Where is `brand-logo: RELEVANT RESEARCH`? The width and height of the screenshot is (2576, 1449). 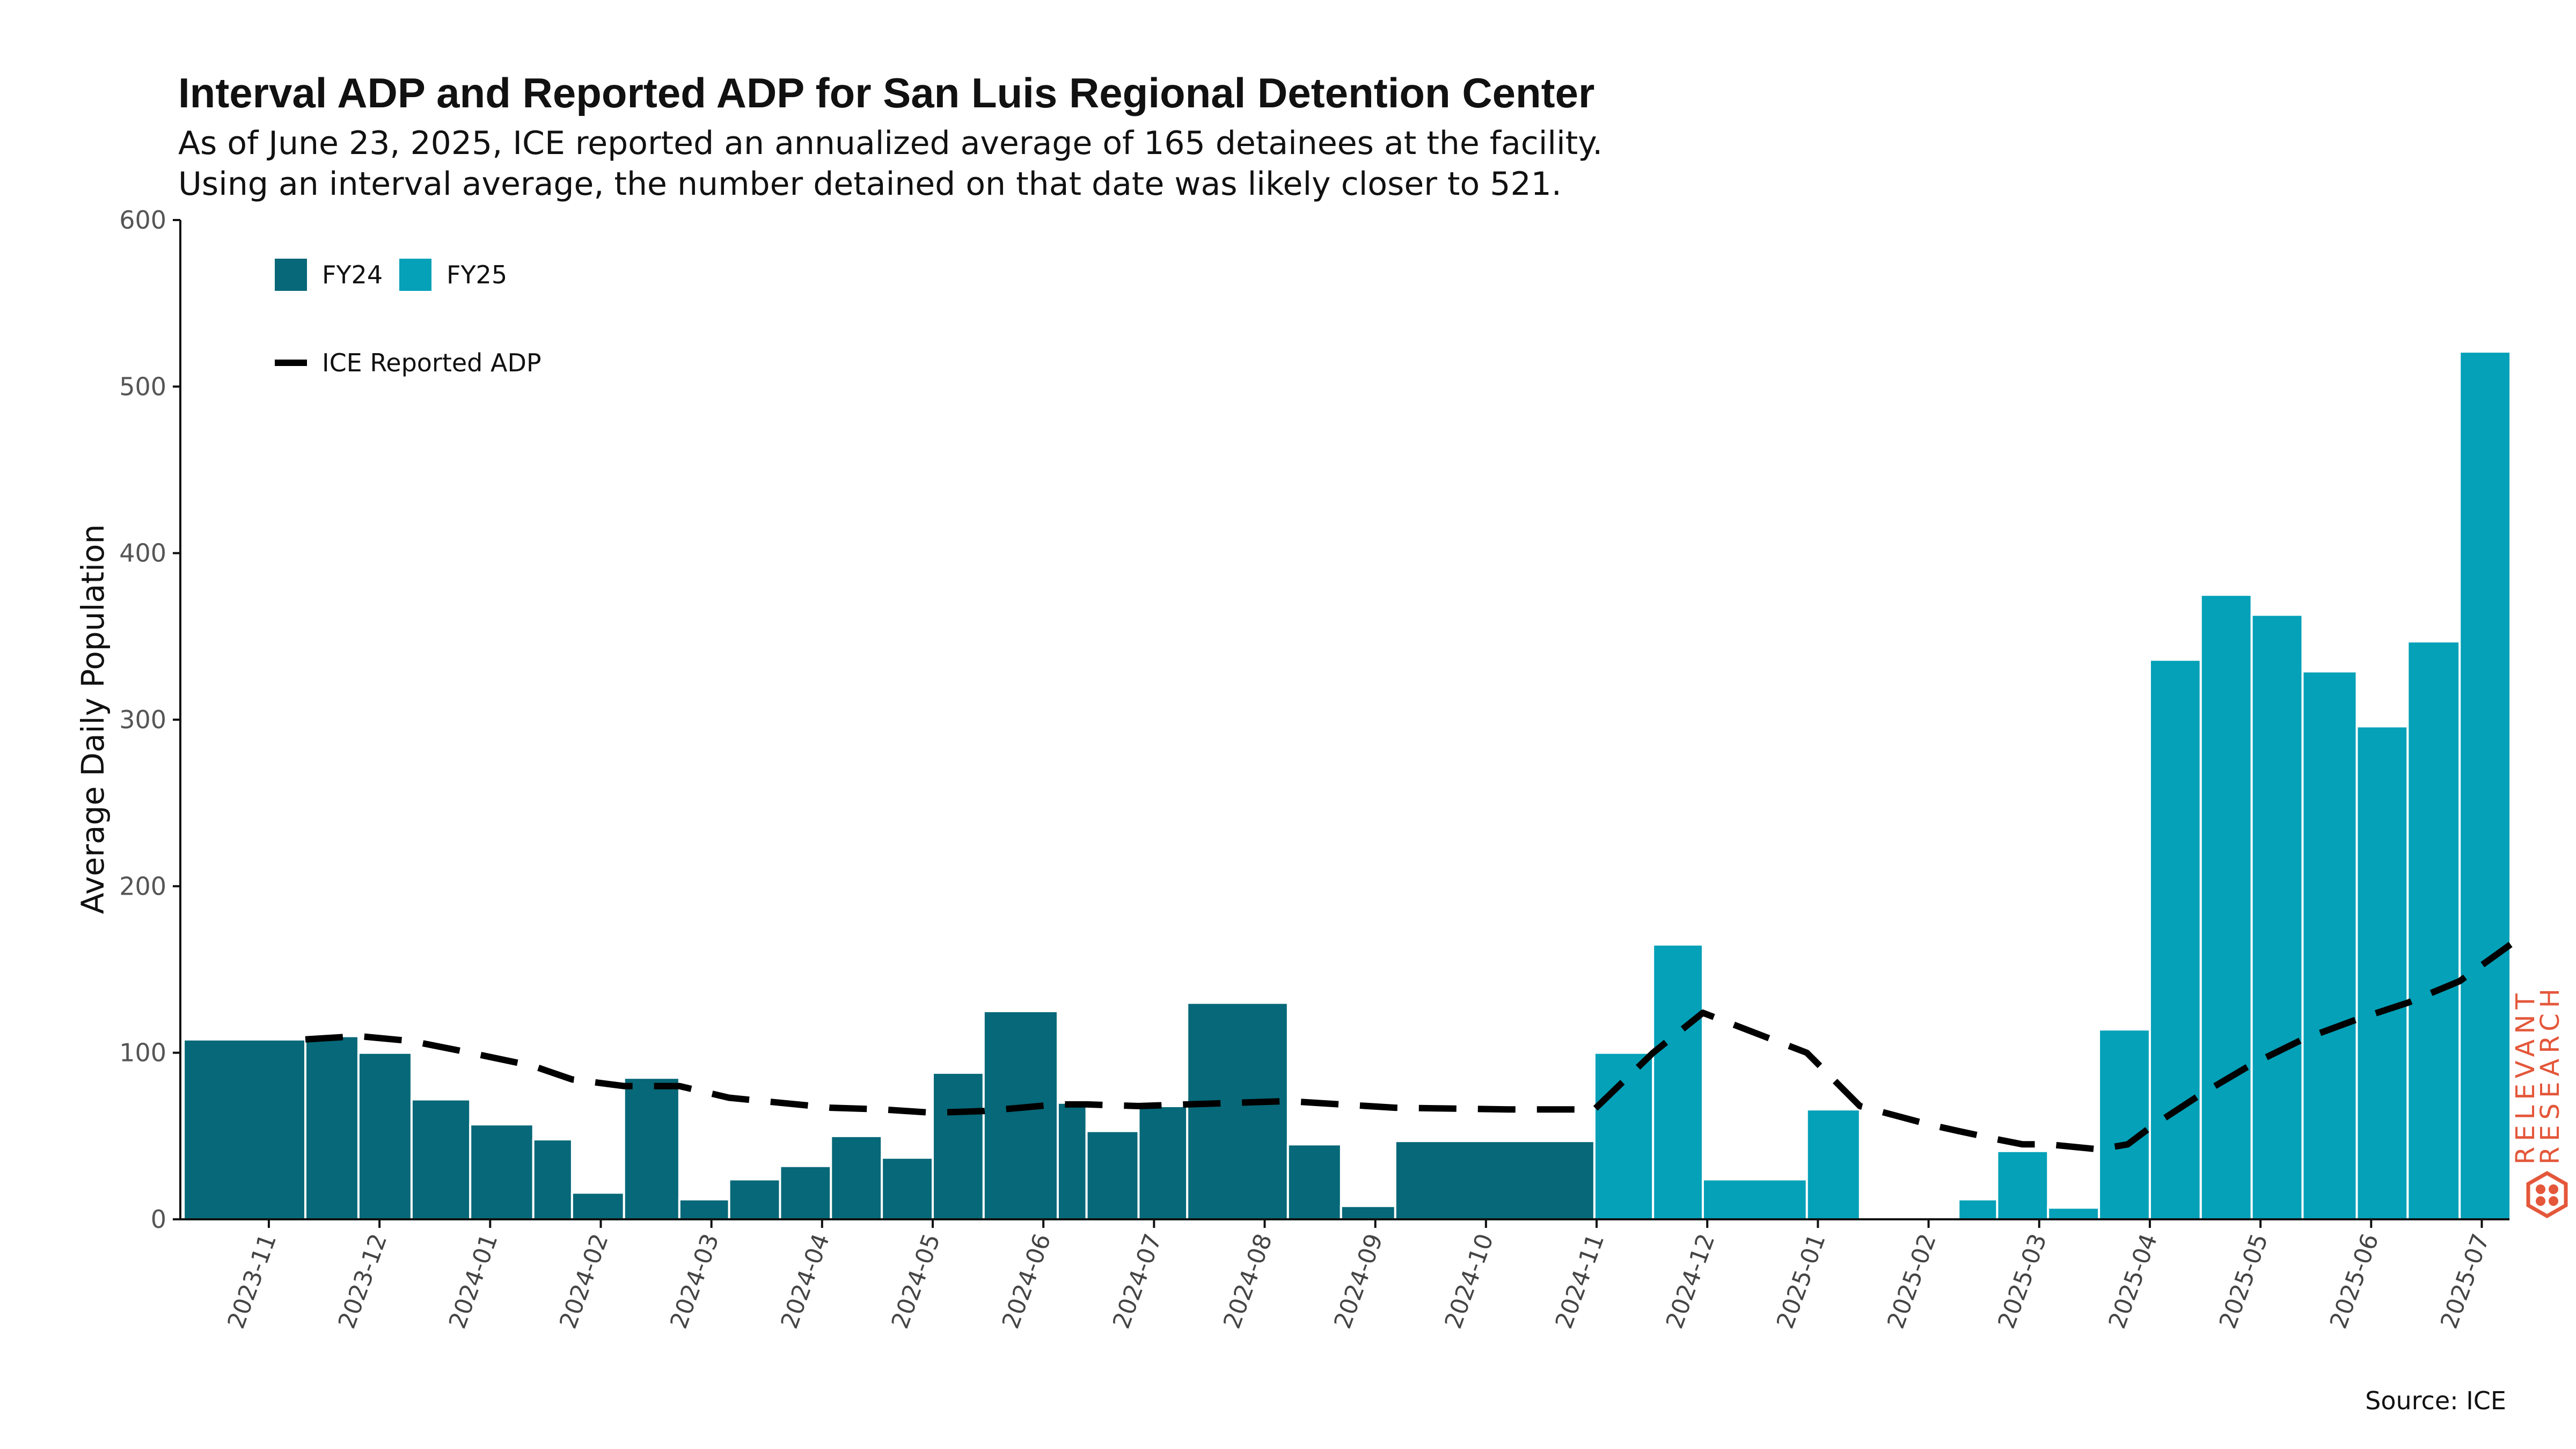
brand-logo: RELEVANT RESEARCH is located at coordinates (2539, 1101).